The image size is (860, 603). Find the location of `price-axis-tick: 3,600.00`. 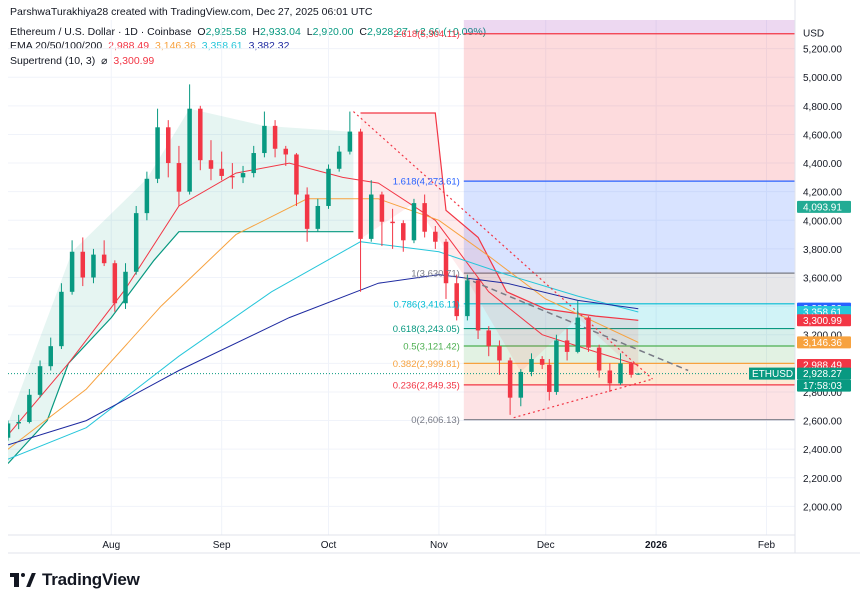

price-axis-tick: 3,600.00 is located at coordinates (822, 279).